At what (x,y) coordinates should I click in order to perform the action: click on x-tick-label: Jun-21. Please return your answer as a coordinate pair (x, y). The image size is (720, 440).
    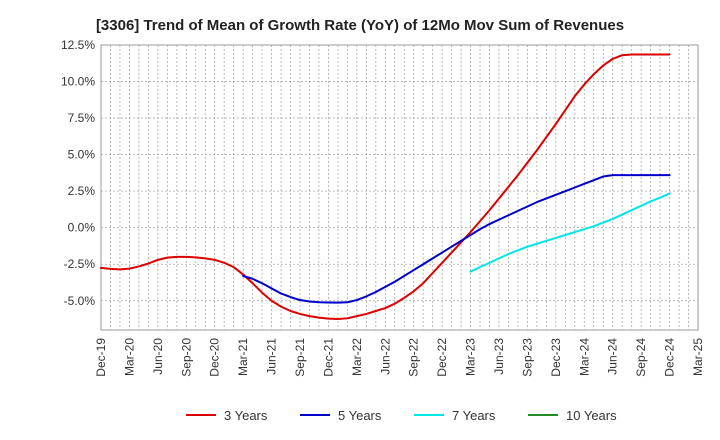
    Looking at the image, I should click on (272, 356).